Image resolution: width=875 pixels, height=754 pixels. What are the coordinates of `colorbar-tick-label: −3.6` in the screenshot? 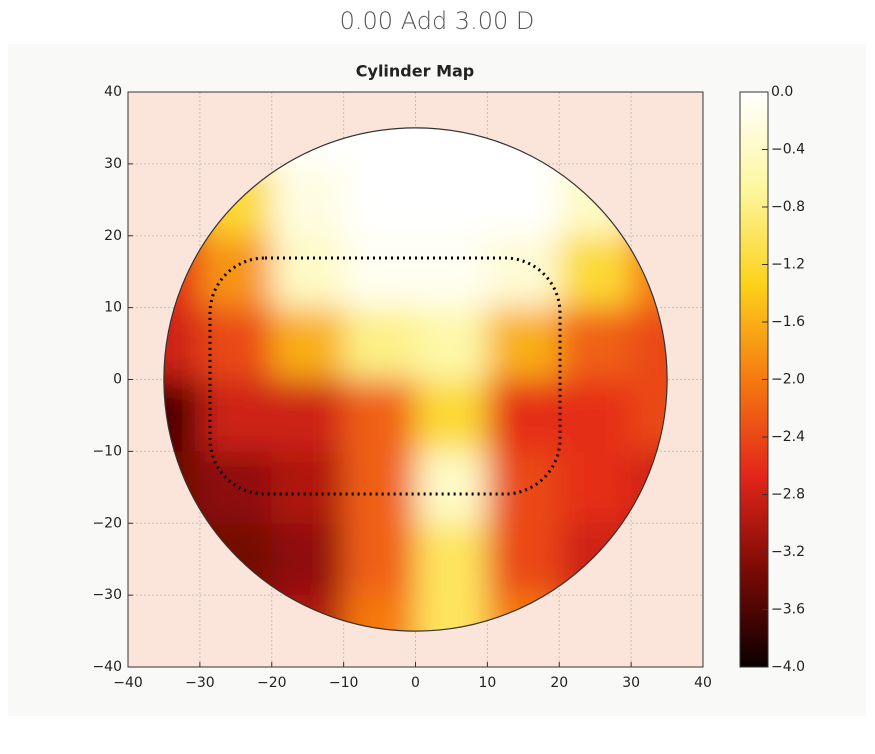 It's located at (788, 610).